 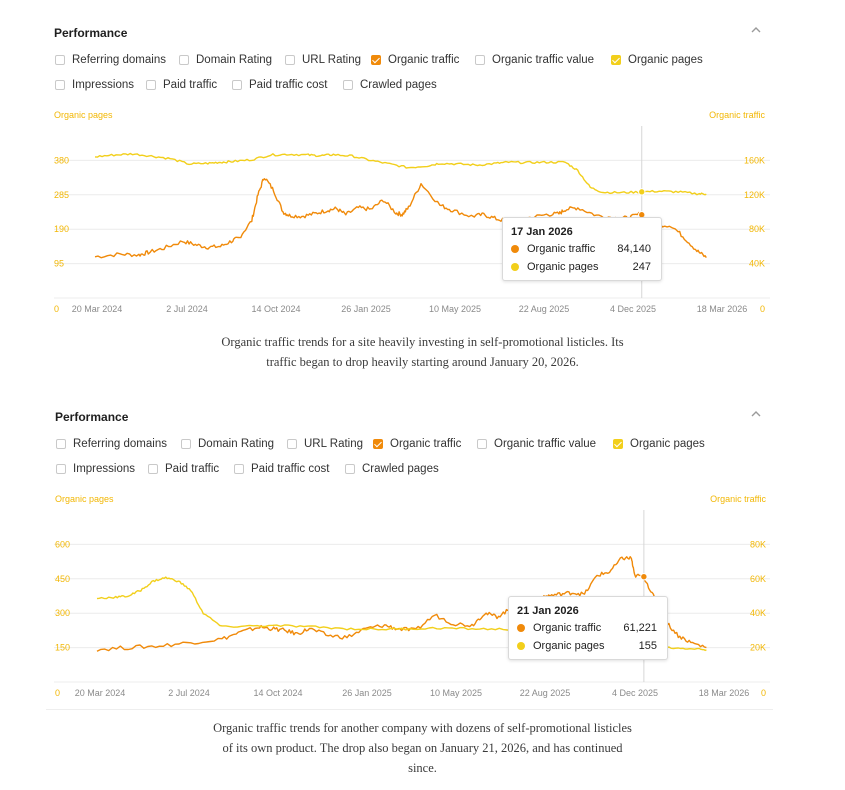 I want to click on panel-title: Performance, so click(x=91, y=33).